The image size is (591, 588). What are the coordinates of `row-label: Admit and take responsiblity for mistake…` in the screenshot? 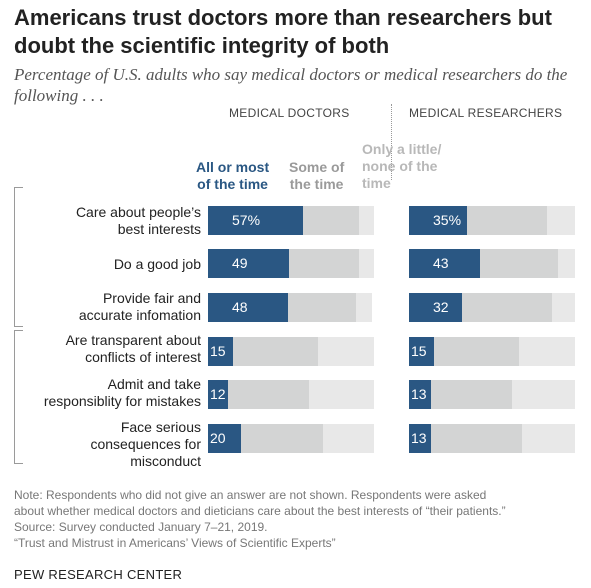 It's located at (122, 393).